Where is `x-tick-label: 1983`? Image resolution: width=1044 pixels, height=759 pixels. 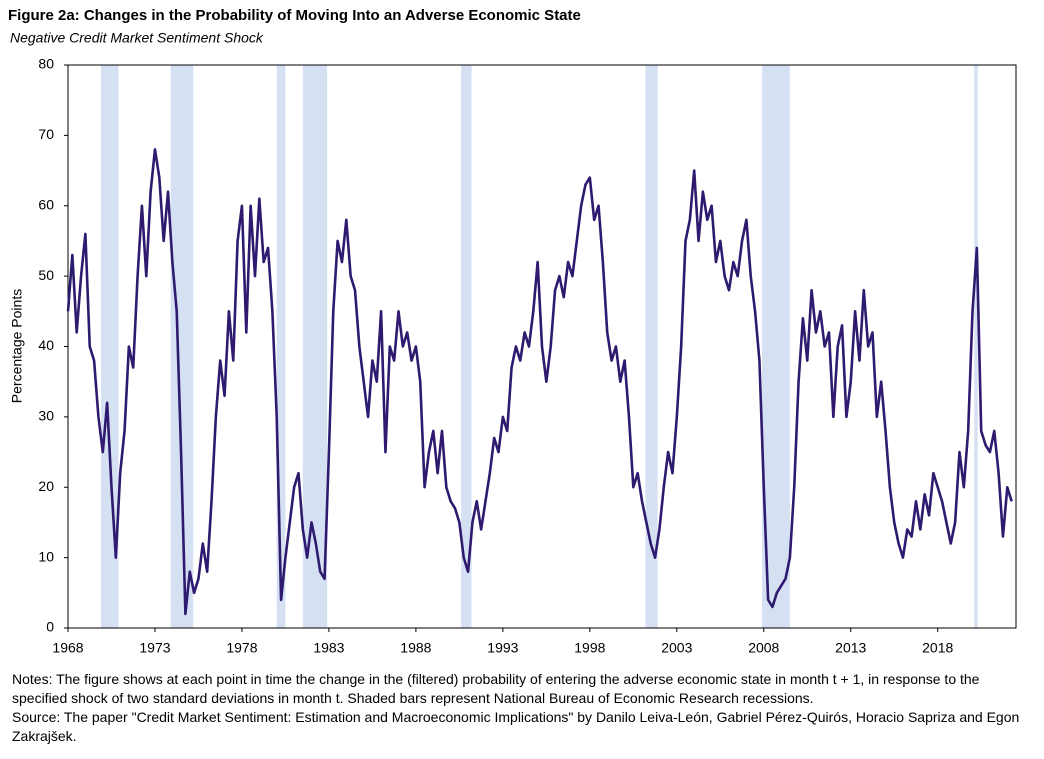 x-tick-label: 1983 is located at coordinates (328, 648).